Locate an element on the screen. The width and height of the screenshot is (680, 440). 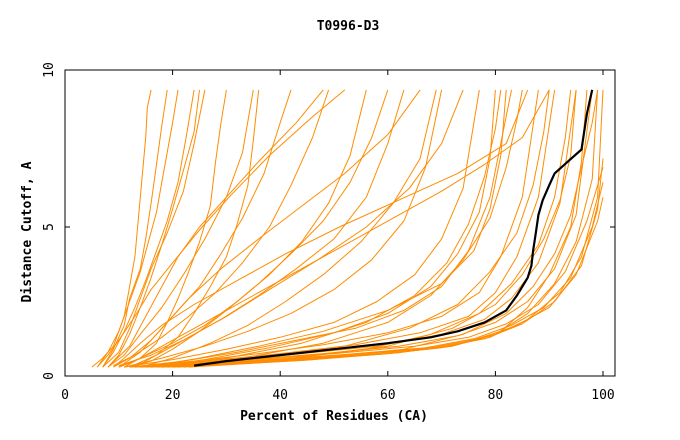
series-line-m3 is located at coordinates (148, 228).